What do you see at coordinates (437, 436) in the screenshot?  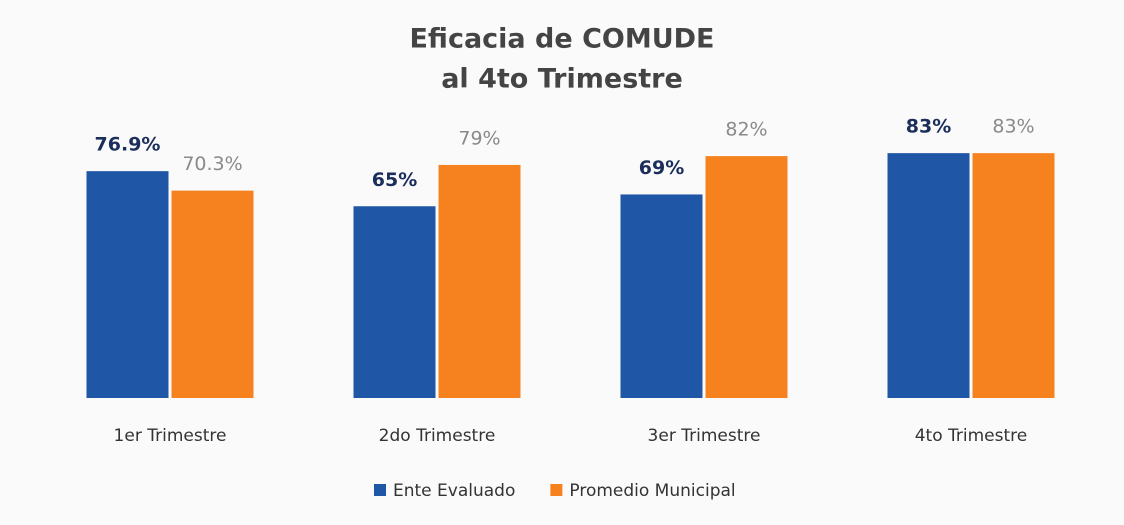 I see `x-tick-label: 2do Trimestre` at bounding box center [437, 436].